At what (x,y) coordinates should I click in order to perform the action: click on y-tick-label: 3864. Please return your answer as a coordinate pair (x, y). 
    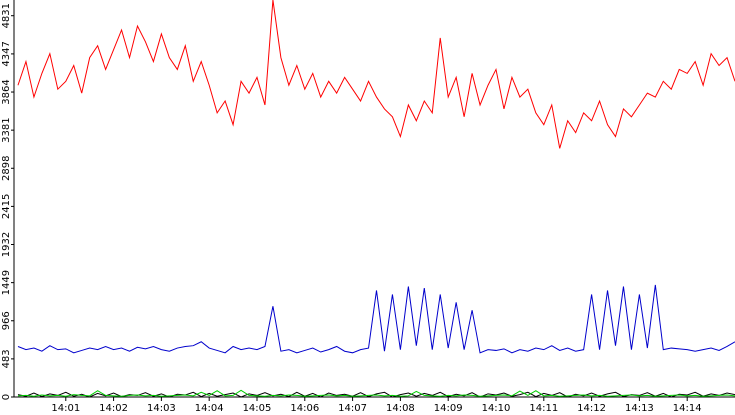
    Looking at the image, I should click on (6, 91).